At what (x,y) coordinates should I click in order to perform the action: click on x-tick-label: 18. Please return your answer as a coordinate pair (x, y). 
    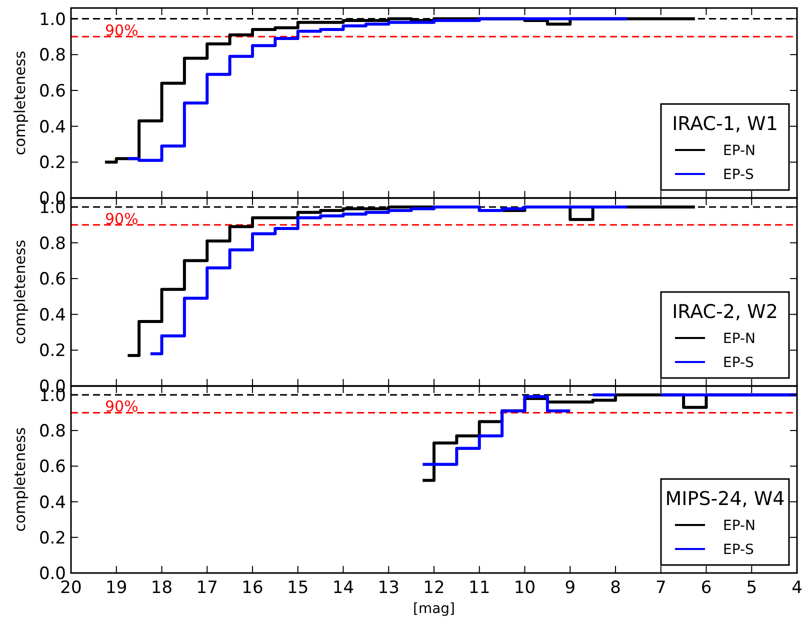
    Looking at the image, I should click on (161, 588).